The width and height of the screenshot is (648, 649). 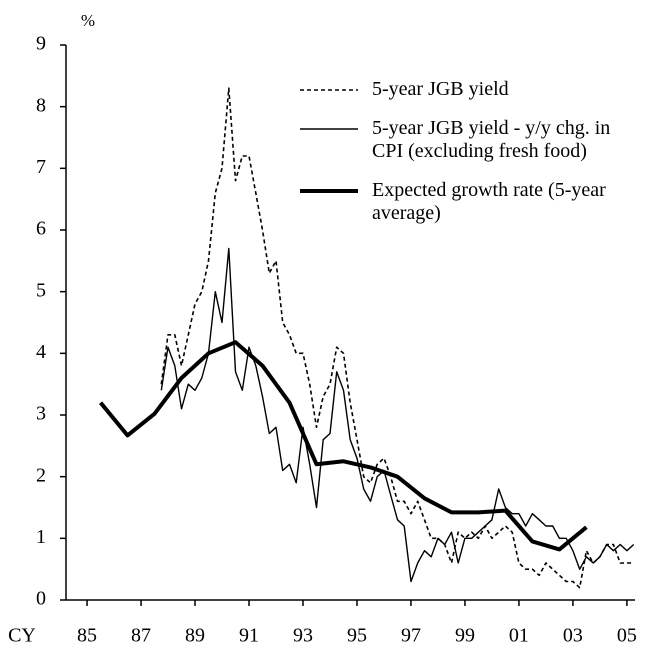 What do you see at coordinates (411, 636) in the screenshot?
I see `x-tick-label: 97` at bounding box center [411, 636].